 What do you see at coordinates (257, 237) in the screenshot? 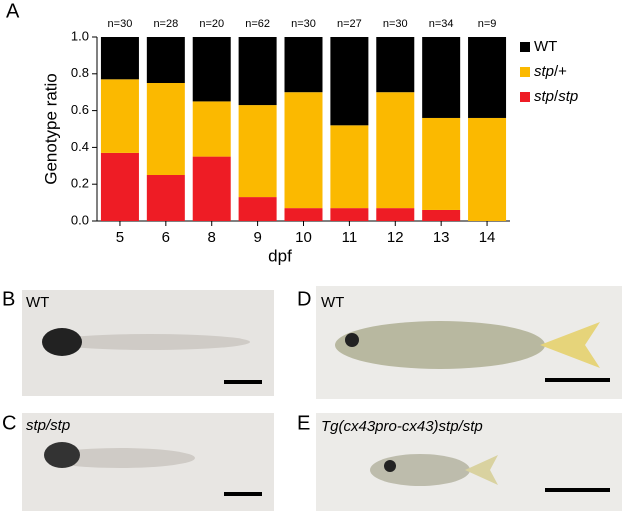
I see `x-tick-label: 9` at bounding box center [257, 237].